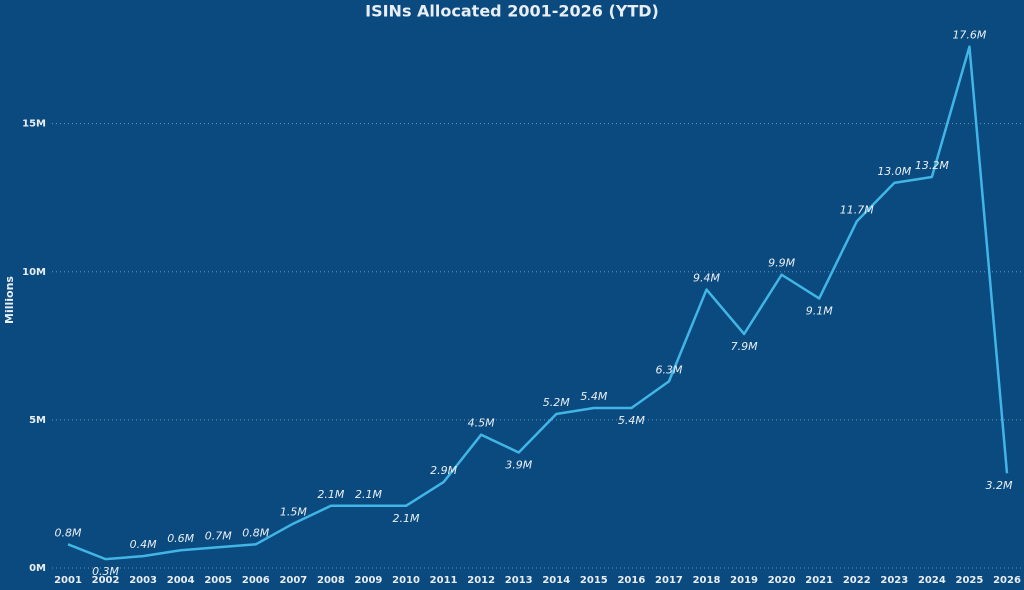 The image size is (1024, 590). Describe the element at coordinates (331, 580) in the screenshot. I see `x-tick-label: 2008` at that location.